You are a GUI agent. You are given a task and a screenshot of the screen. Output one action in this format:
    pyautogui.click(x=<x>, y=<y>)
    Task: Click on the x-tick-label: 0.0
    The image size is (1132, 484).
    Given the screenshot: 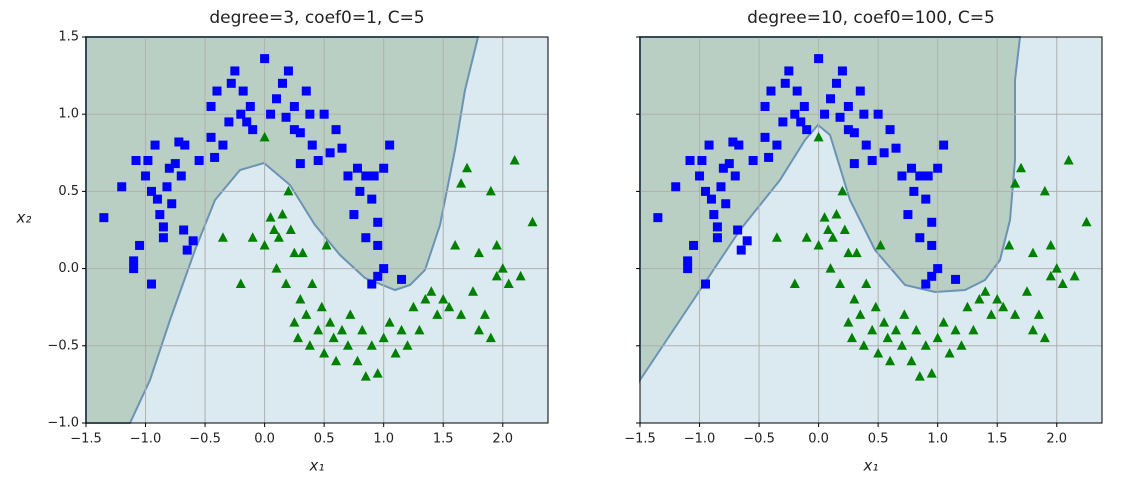 What is the action you would take?
    pyautogui.click(x=264, y=439)
    